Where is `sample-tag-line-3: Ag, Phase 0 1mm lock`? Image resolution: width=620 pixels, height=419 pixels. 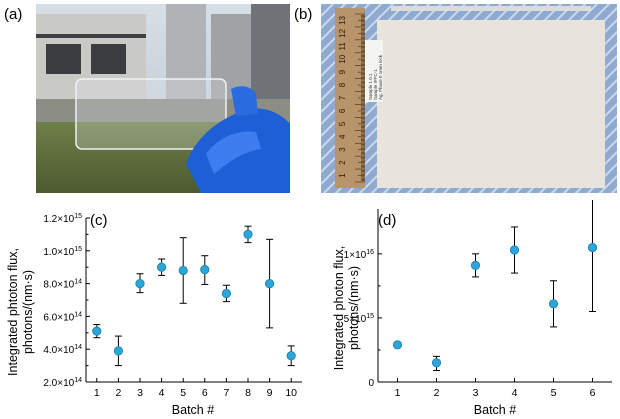
sample-tag-line-3: Ag, Phase 0 1mm lock is located at coordinates (380, 77).